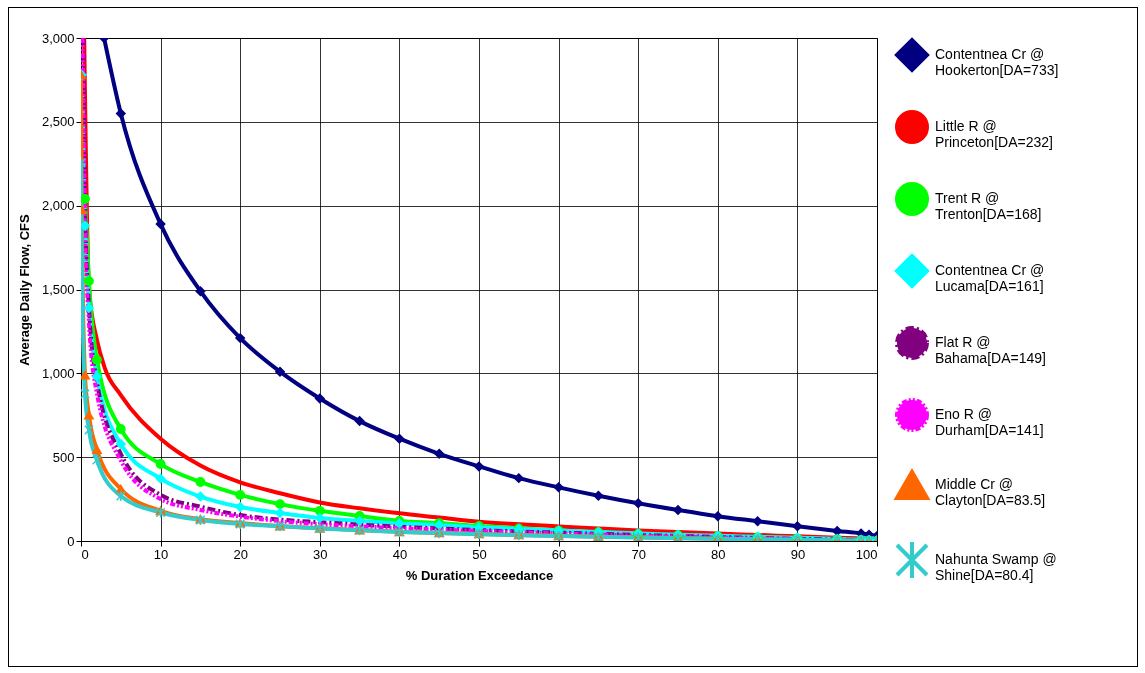 This screenshot has width=1145, height=673. I want to click on x-tick-label: 0, so click(85, 554).